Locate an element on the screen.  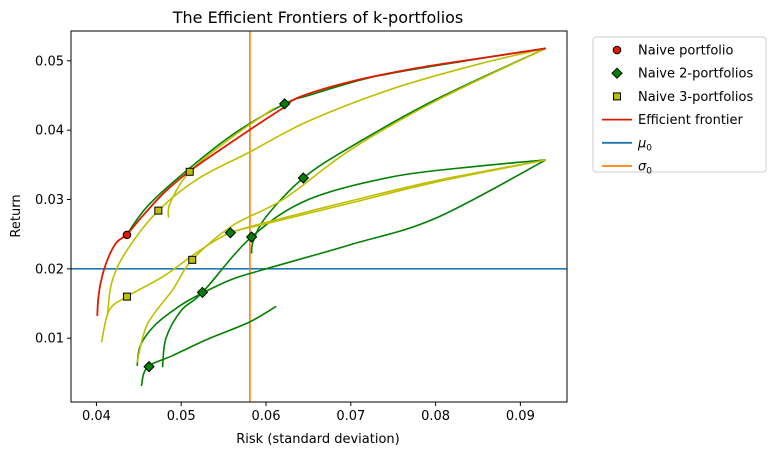
naive-portfolio-marker is located at coordinates (127, 235).